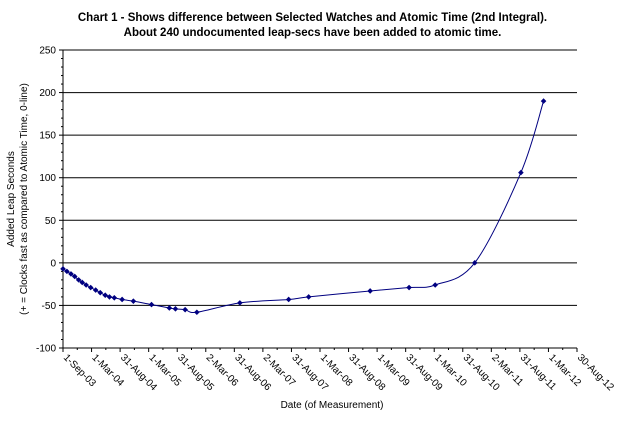 Image resolution: width=625 pixels, height=425 pixels. Describe the element at coordinates (332, 405) in the screenshot. I see `x-axis-title: Date (of Measurement)` at that location.